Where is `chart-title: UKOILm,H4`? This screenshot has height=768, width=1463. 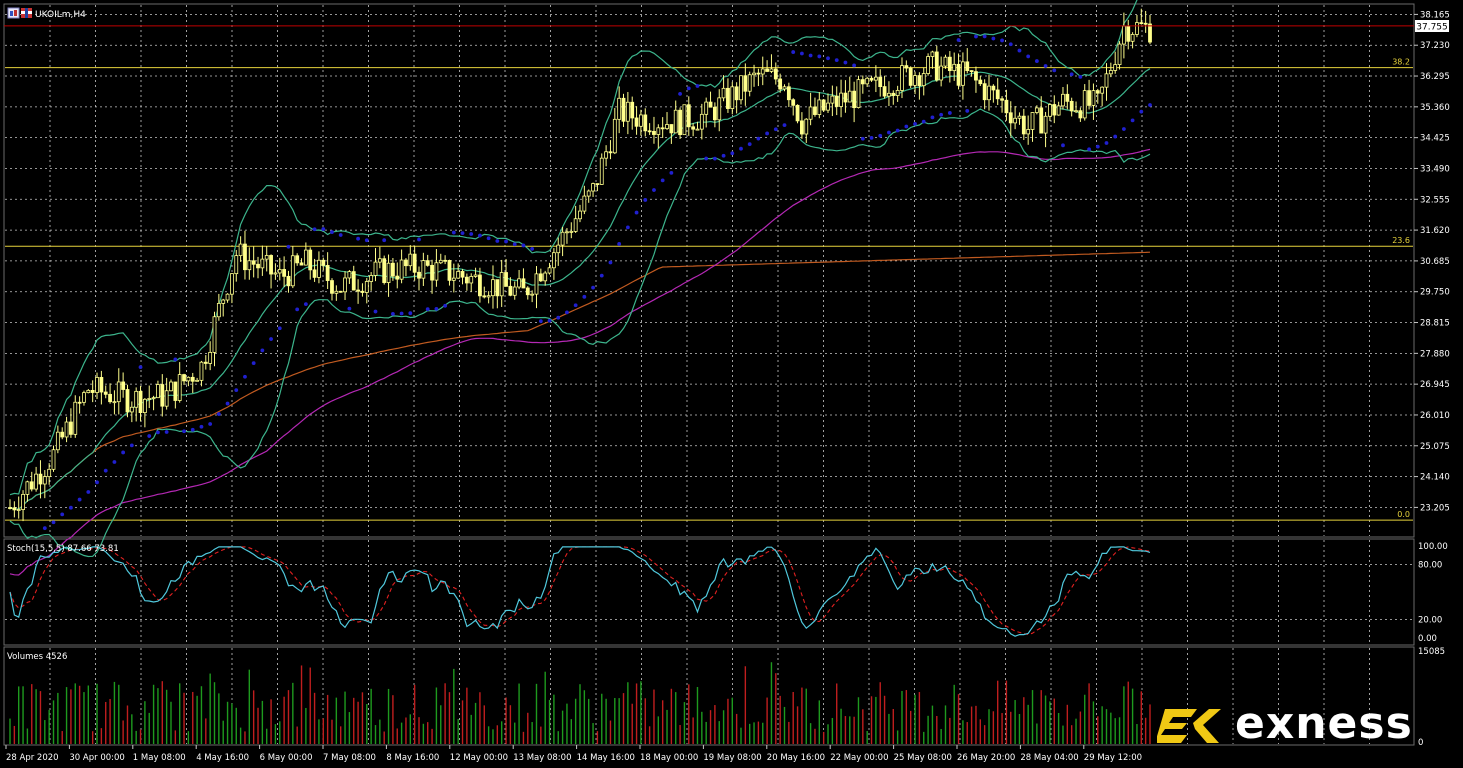
chart-title: UKOILm,H4 is located at coordinates (60, 15).